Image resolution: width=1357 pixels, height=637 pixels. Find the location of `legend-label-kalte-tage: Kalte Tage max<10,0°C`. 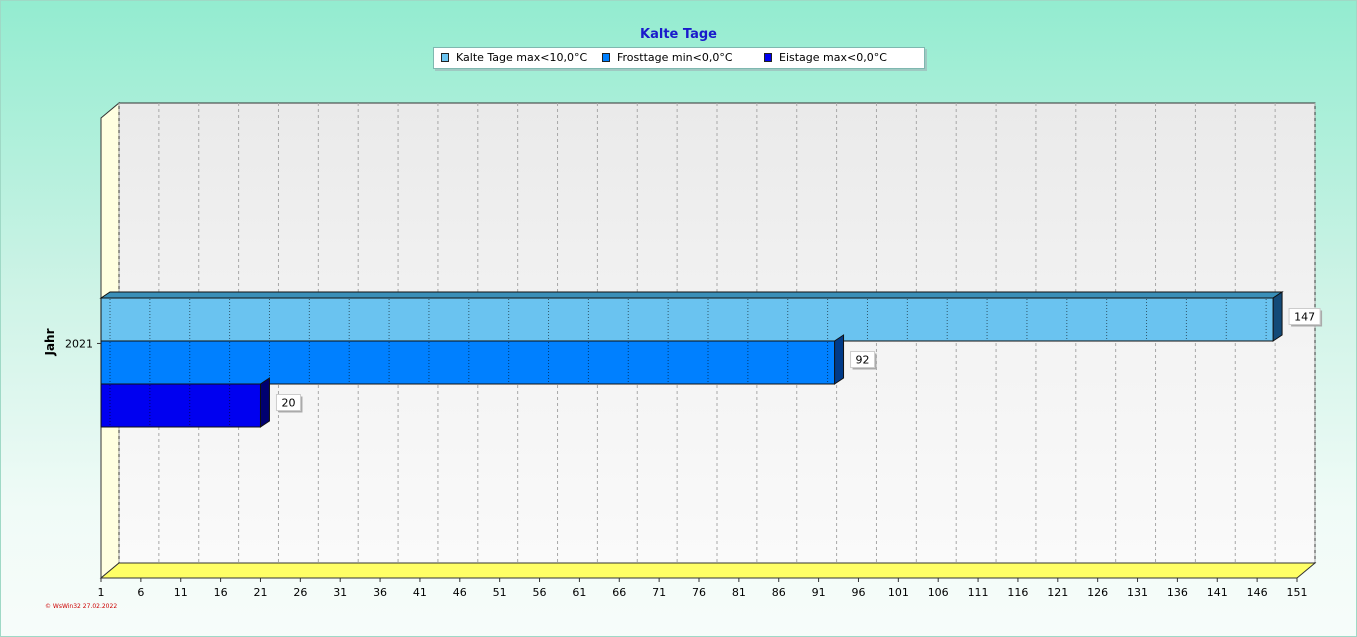

legend-label-kalte-tage: Kalte Tage max<10,0°C is located at coordinates (522, 57).